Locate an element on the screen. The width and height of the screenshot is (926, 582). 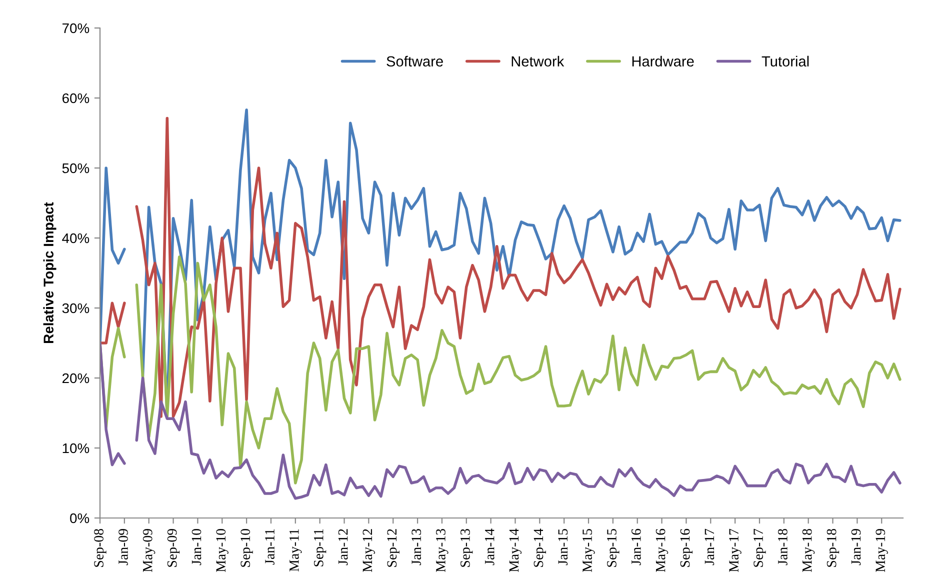
x-tick-label: Jan-15 is located at coordinates (563, 547).